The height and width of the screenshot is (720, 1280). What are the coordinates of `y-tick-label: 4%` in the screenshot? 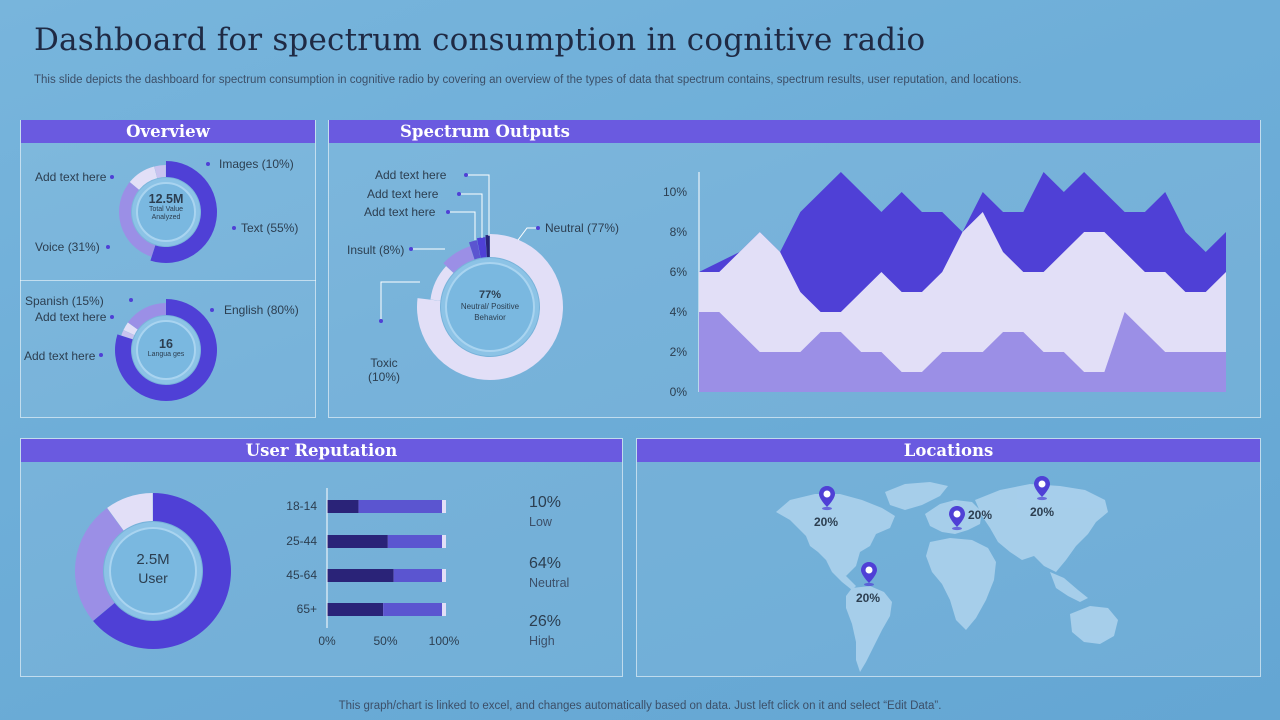 It's located at (679, 312).